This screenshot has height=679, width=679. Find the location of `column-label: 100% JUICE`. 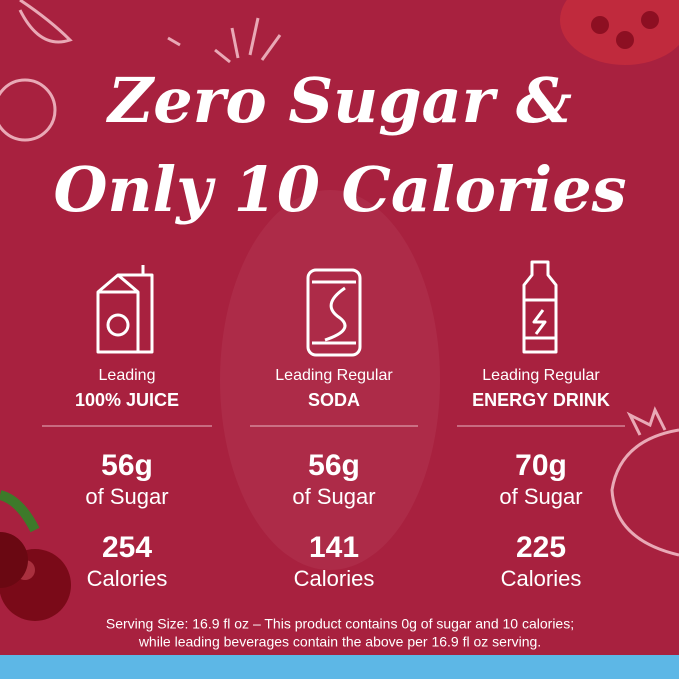

column-label: 100% JUICE is located at coordinates (127, 400).